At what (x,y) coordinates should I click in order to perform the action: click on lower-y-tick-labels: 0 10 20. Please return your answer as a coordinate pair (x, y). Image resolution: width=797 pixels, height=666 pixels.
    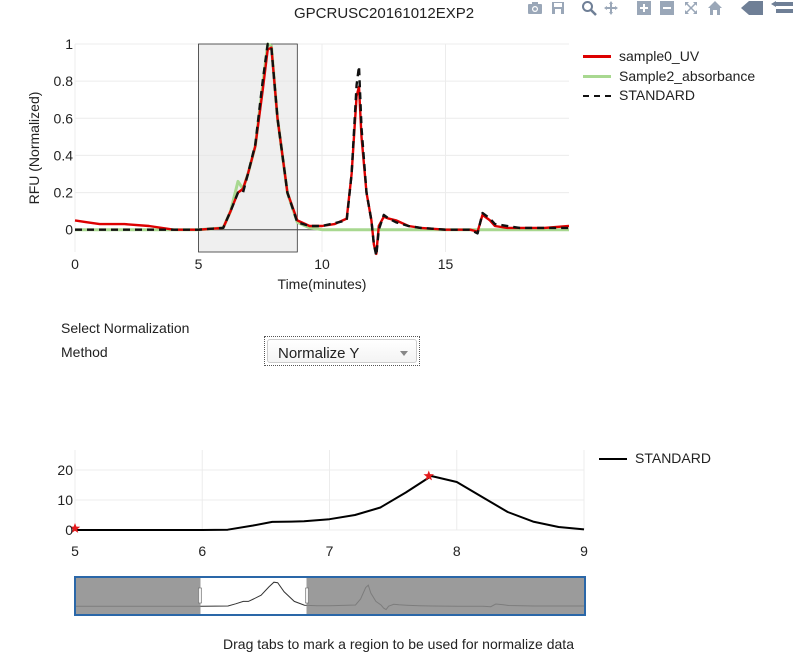
    Looking at the image, I should click on (65, 500).